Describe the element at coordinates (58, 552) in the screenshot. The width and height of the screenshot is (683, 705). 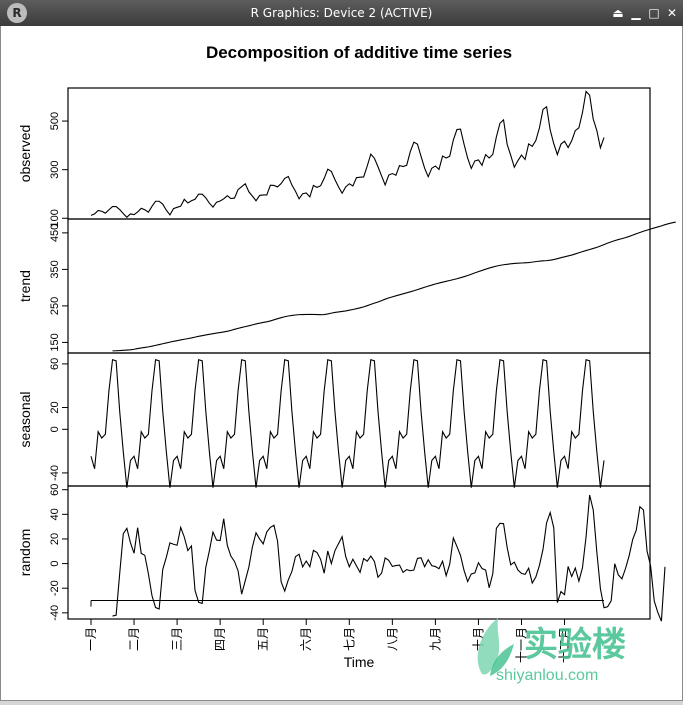
I see `random-y-axis: -40 -20 0 20 40 60` at that location.